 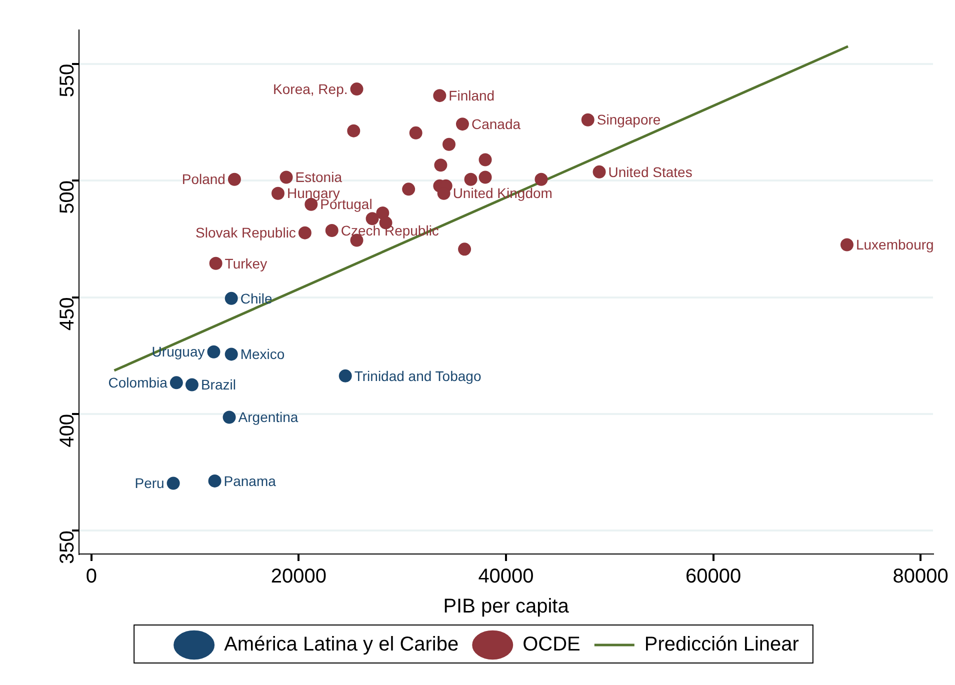 What do you see at coordinates (628, 120) in the screenshot?
I see `annotation: Singapore` at bounding box center [628, 120].